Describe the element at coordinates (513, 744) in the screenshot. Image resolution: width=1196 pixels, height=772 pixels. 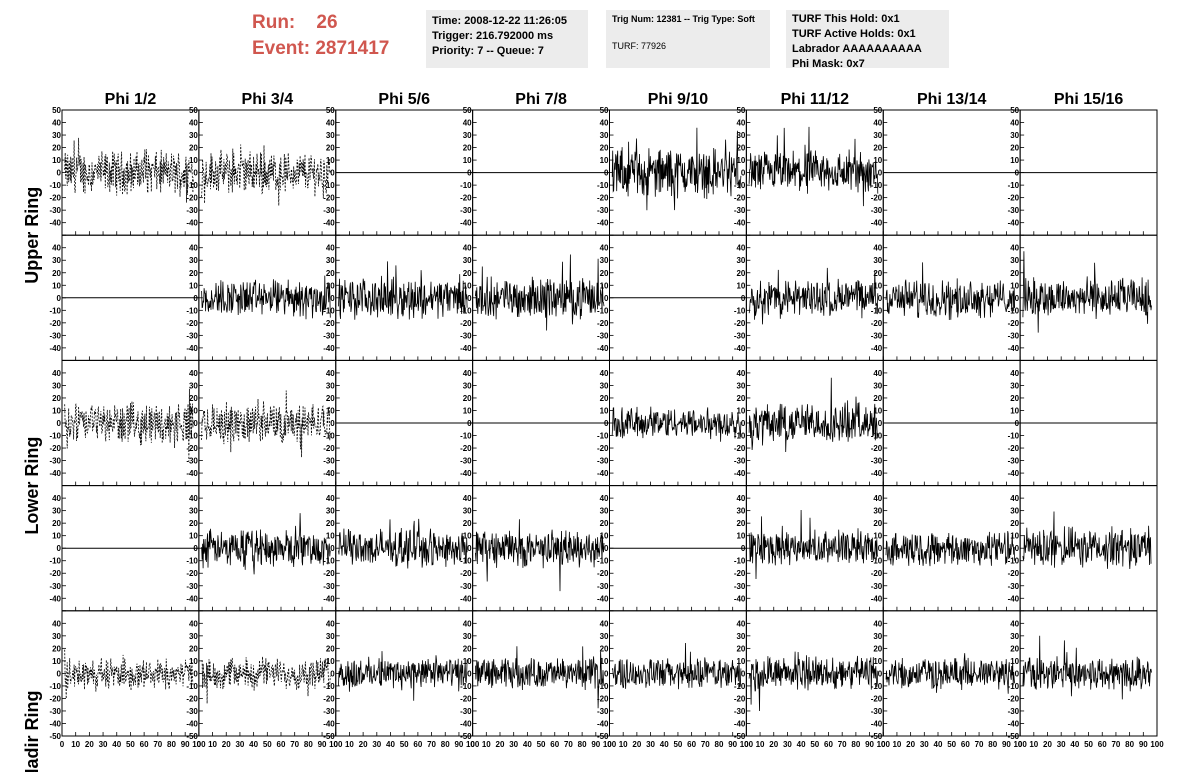
I see `x-tick-label: 30` at that location.